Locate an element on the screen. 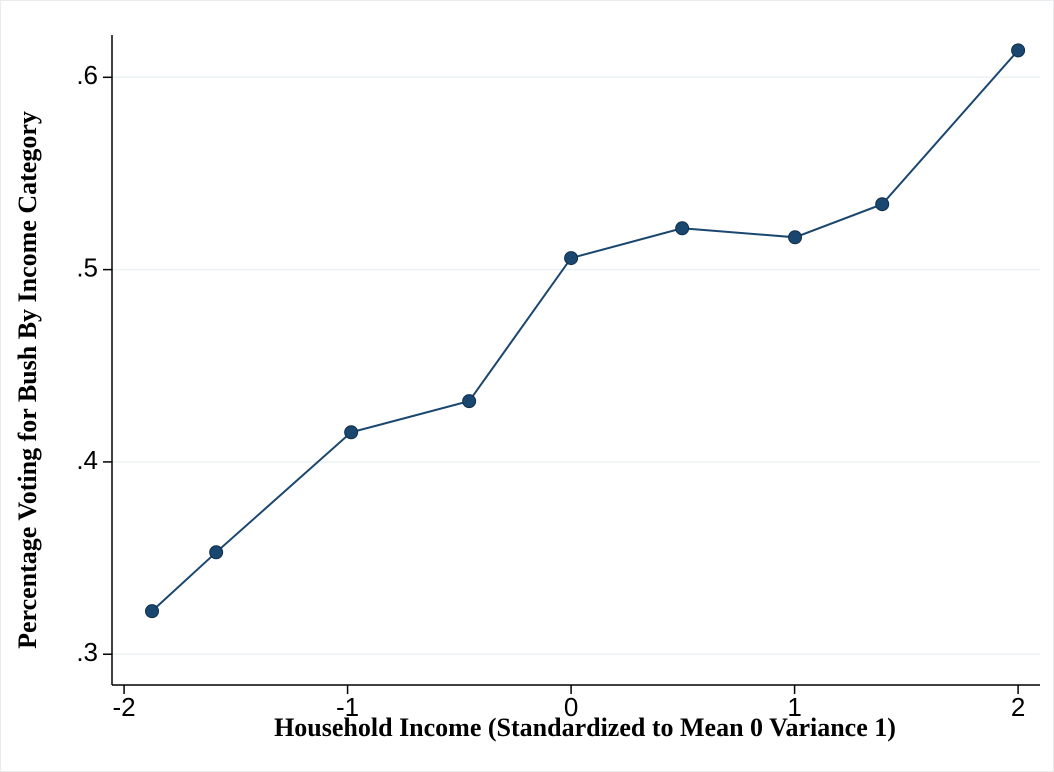 Image resolution: width=1054 pixels, height=772 pixels. y-tick-label: .3 is located at coordinates (87, 652).